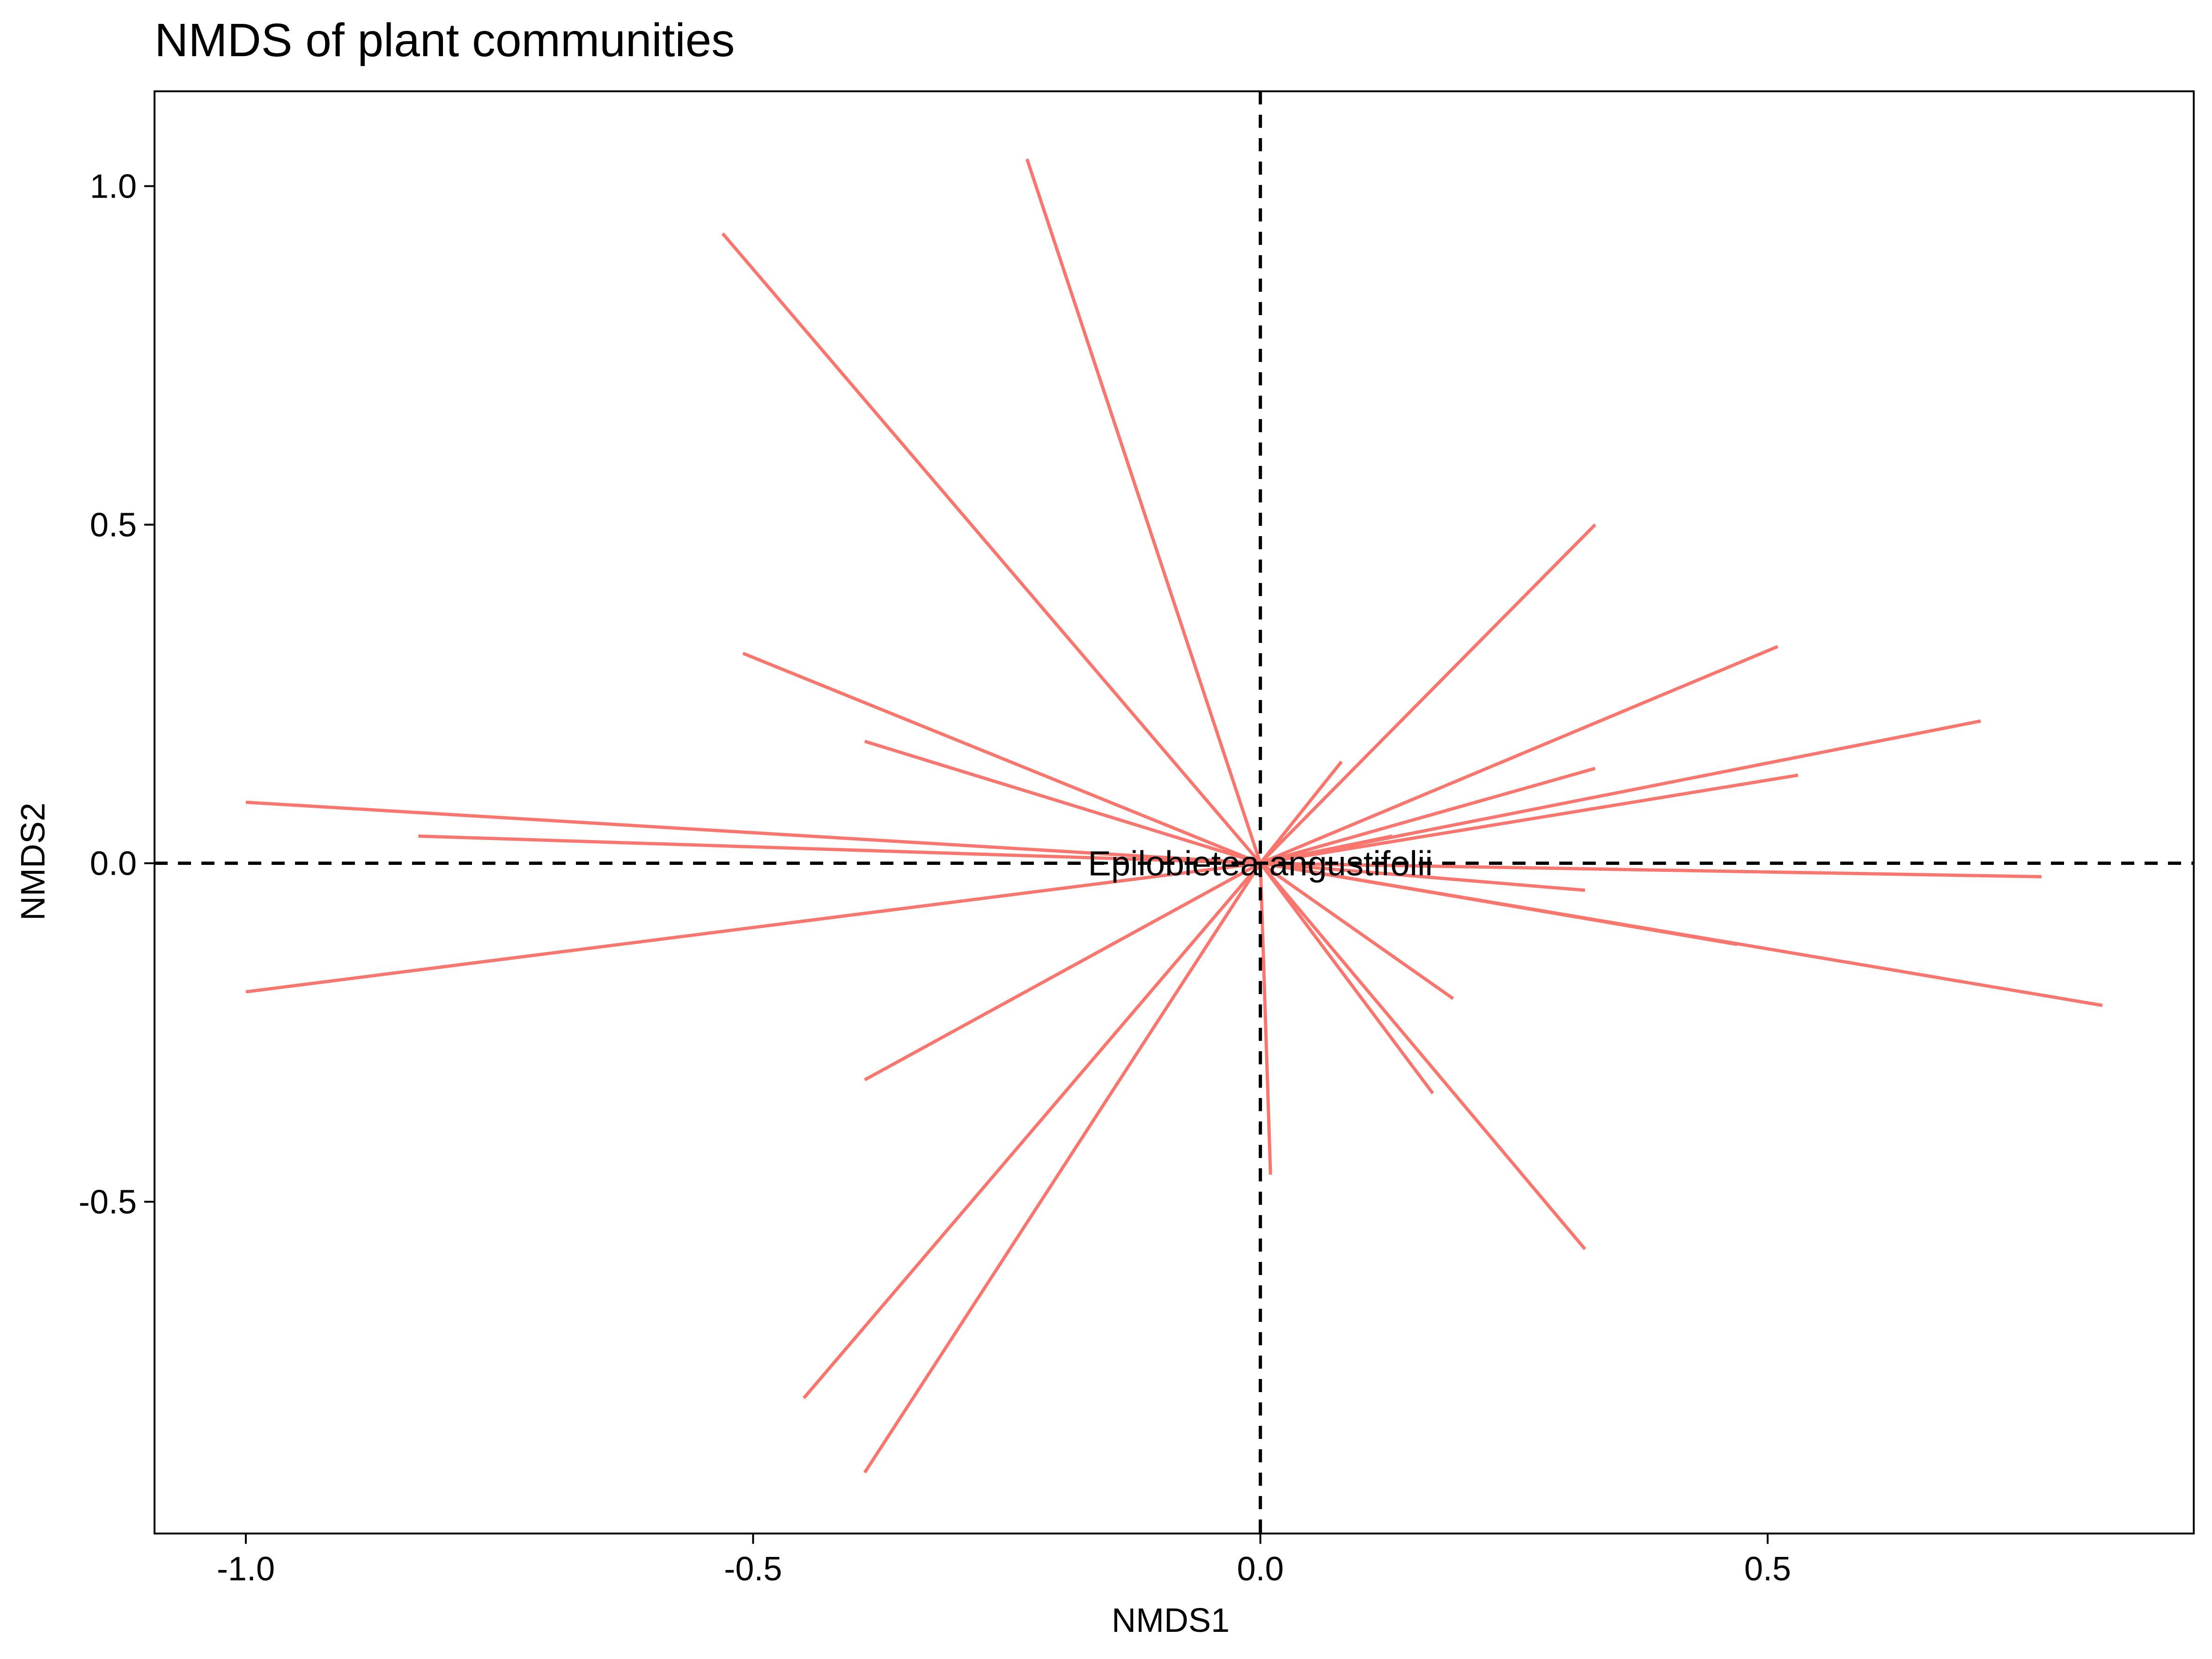  I want to click on x-tick-label: -1.0, so click(246, 1569).